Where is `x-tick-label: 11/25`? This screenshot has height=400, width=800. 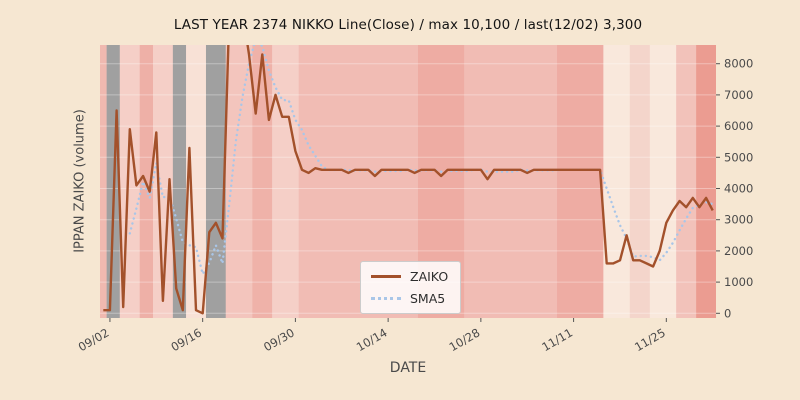
x-tick-label: 11/25 is located at coordinates (650, 339).